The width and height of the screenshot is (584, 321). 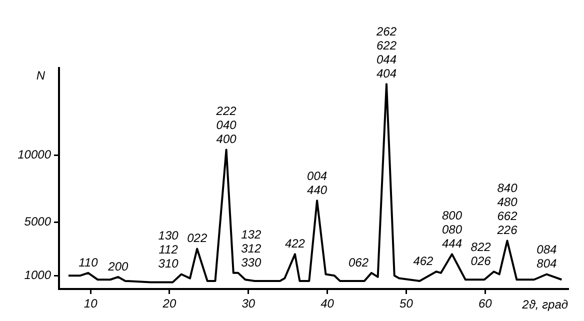 What do you see at coordinates (547, 256) in the screenshot?
I see `annotation: 084 804` at bounding box center [547, 256].